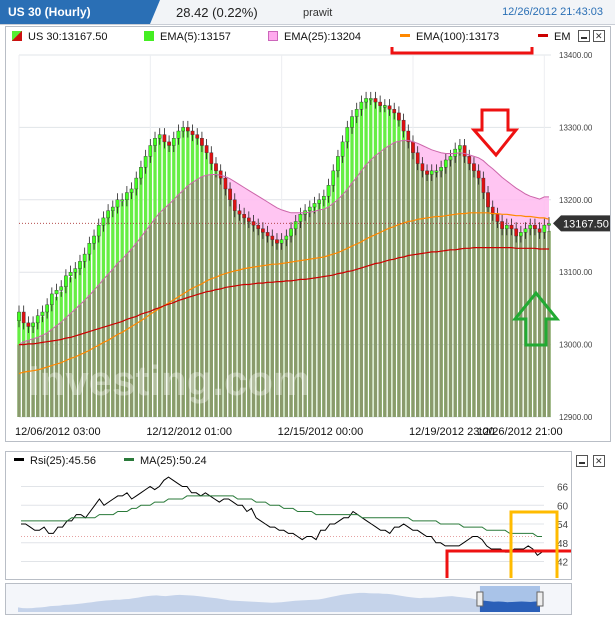  Describe the element at coordinates (149, 36) in the screenshot. I see `ema5-swatch-icon` at that location.